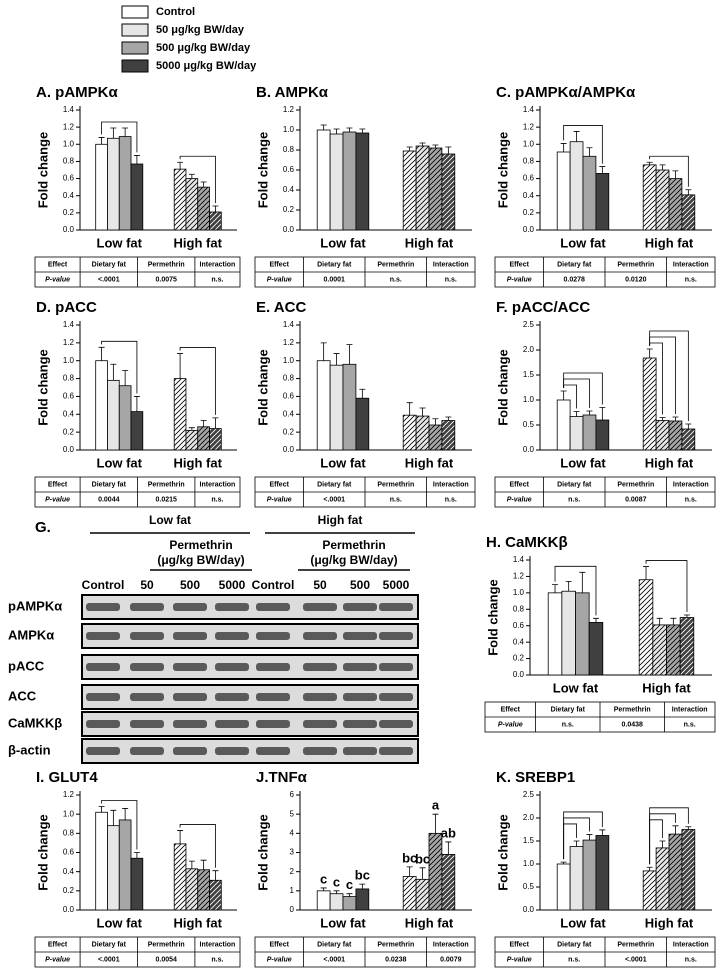 This screenshot has height=977, width=724. What do you see at coordinates (669, 922) in the screenshot?
I see `category-label: High fat` at bounding box center [669, 922].